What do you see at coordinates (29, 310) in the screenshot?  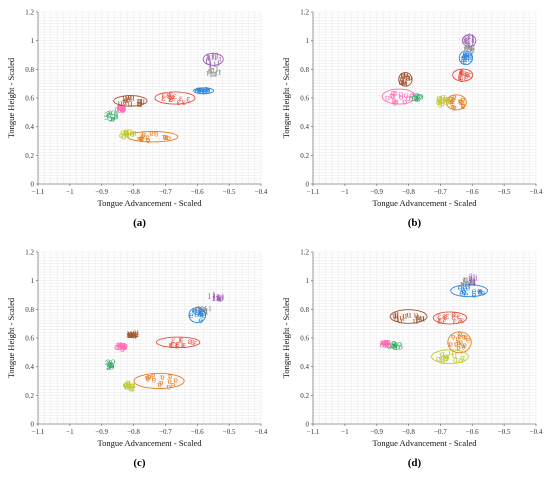 I see `y-tick-label: 0.8` at bounding box center [29, 310].